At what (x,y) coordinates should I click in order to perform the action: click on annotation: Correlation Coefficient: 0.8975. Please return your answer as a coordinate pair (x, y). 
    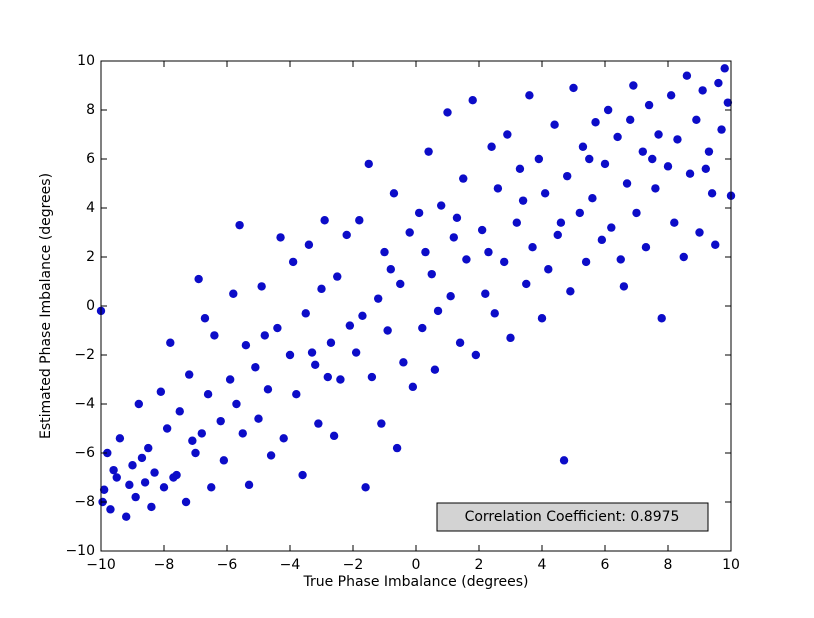
    Looking at the image, I should click on (572, 517).